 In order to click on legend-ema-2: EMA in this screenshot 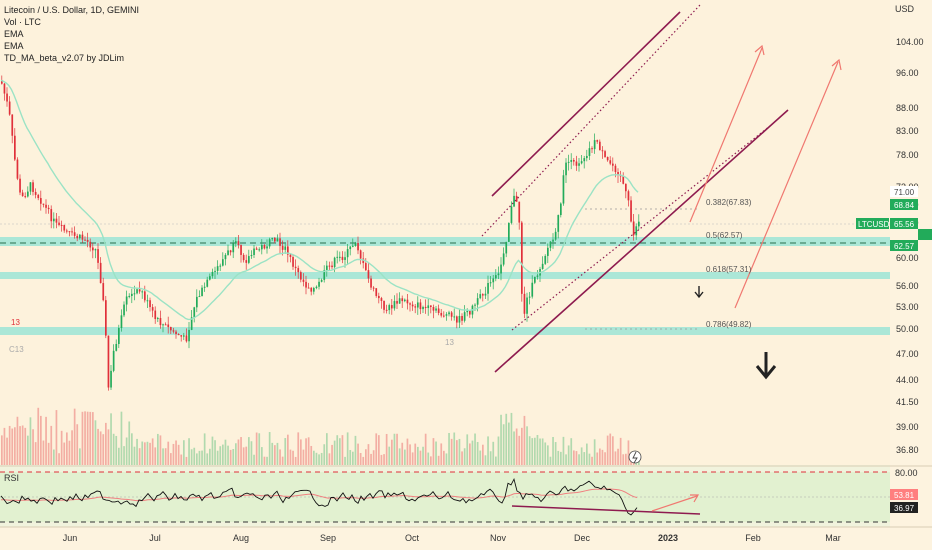, I will do `click(14, 46)`.